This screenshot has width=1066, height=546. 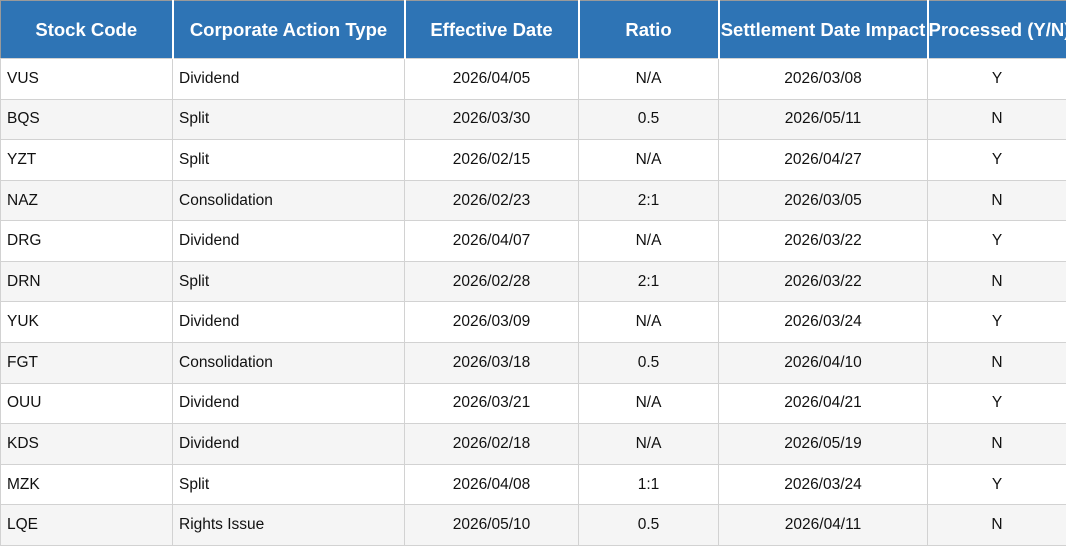 I want to click on col-header-effective-date-label: Effective Date, so click(x=491, y=29).